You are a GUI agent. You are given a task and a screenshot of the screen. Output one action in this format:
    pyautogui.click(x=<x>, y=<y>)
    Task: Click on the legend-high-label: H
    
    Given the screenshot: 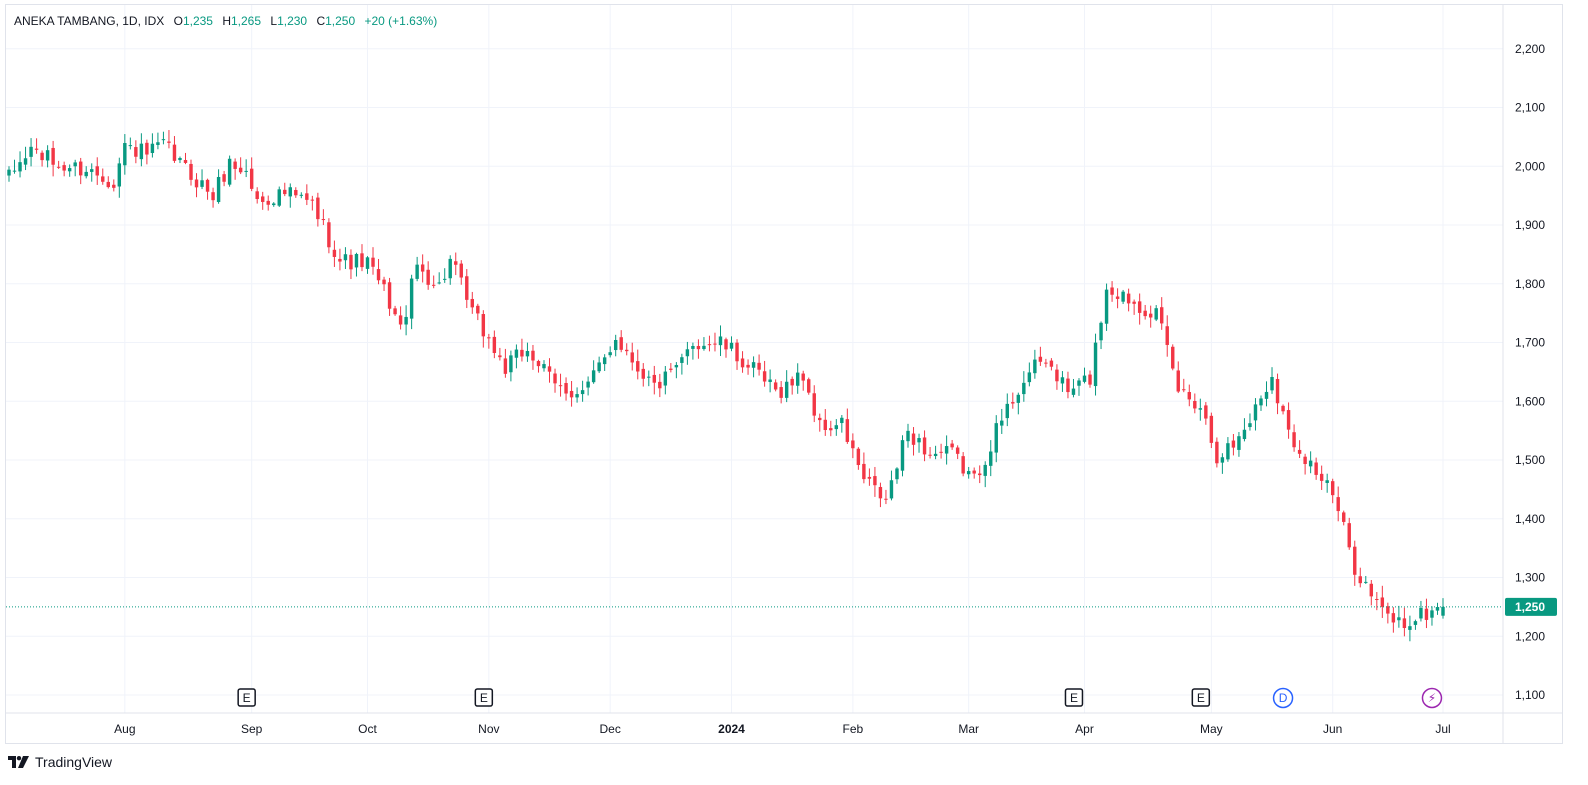 What is the action you would take?
    pyautogui.click(x=226, y=21)
    